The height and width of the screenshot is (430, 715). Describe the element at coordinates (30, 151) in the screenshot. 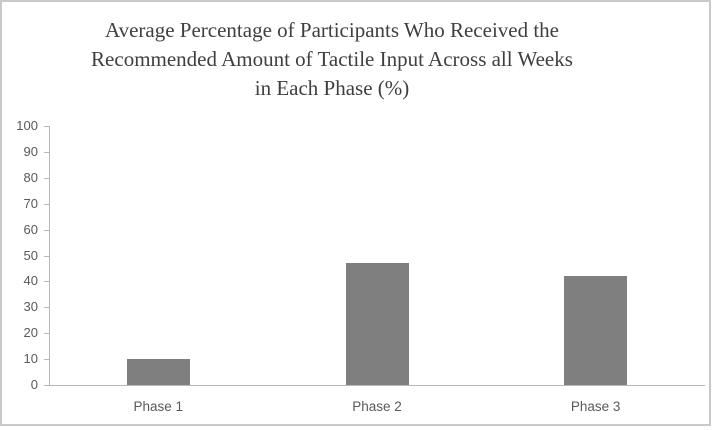

I see `y-tick-label: 90` at that location.